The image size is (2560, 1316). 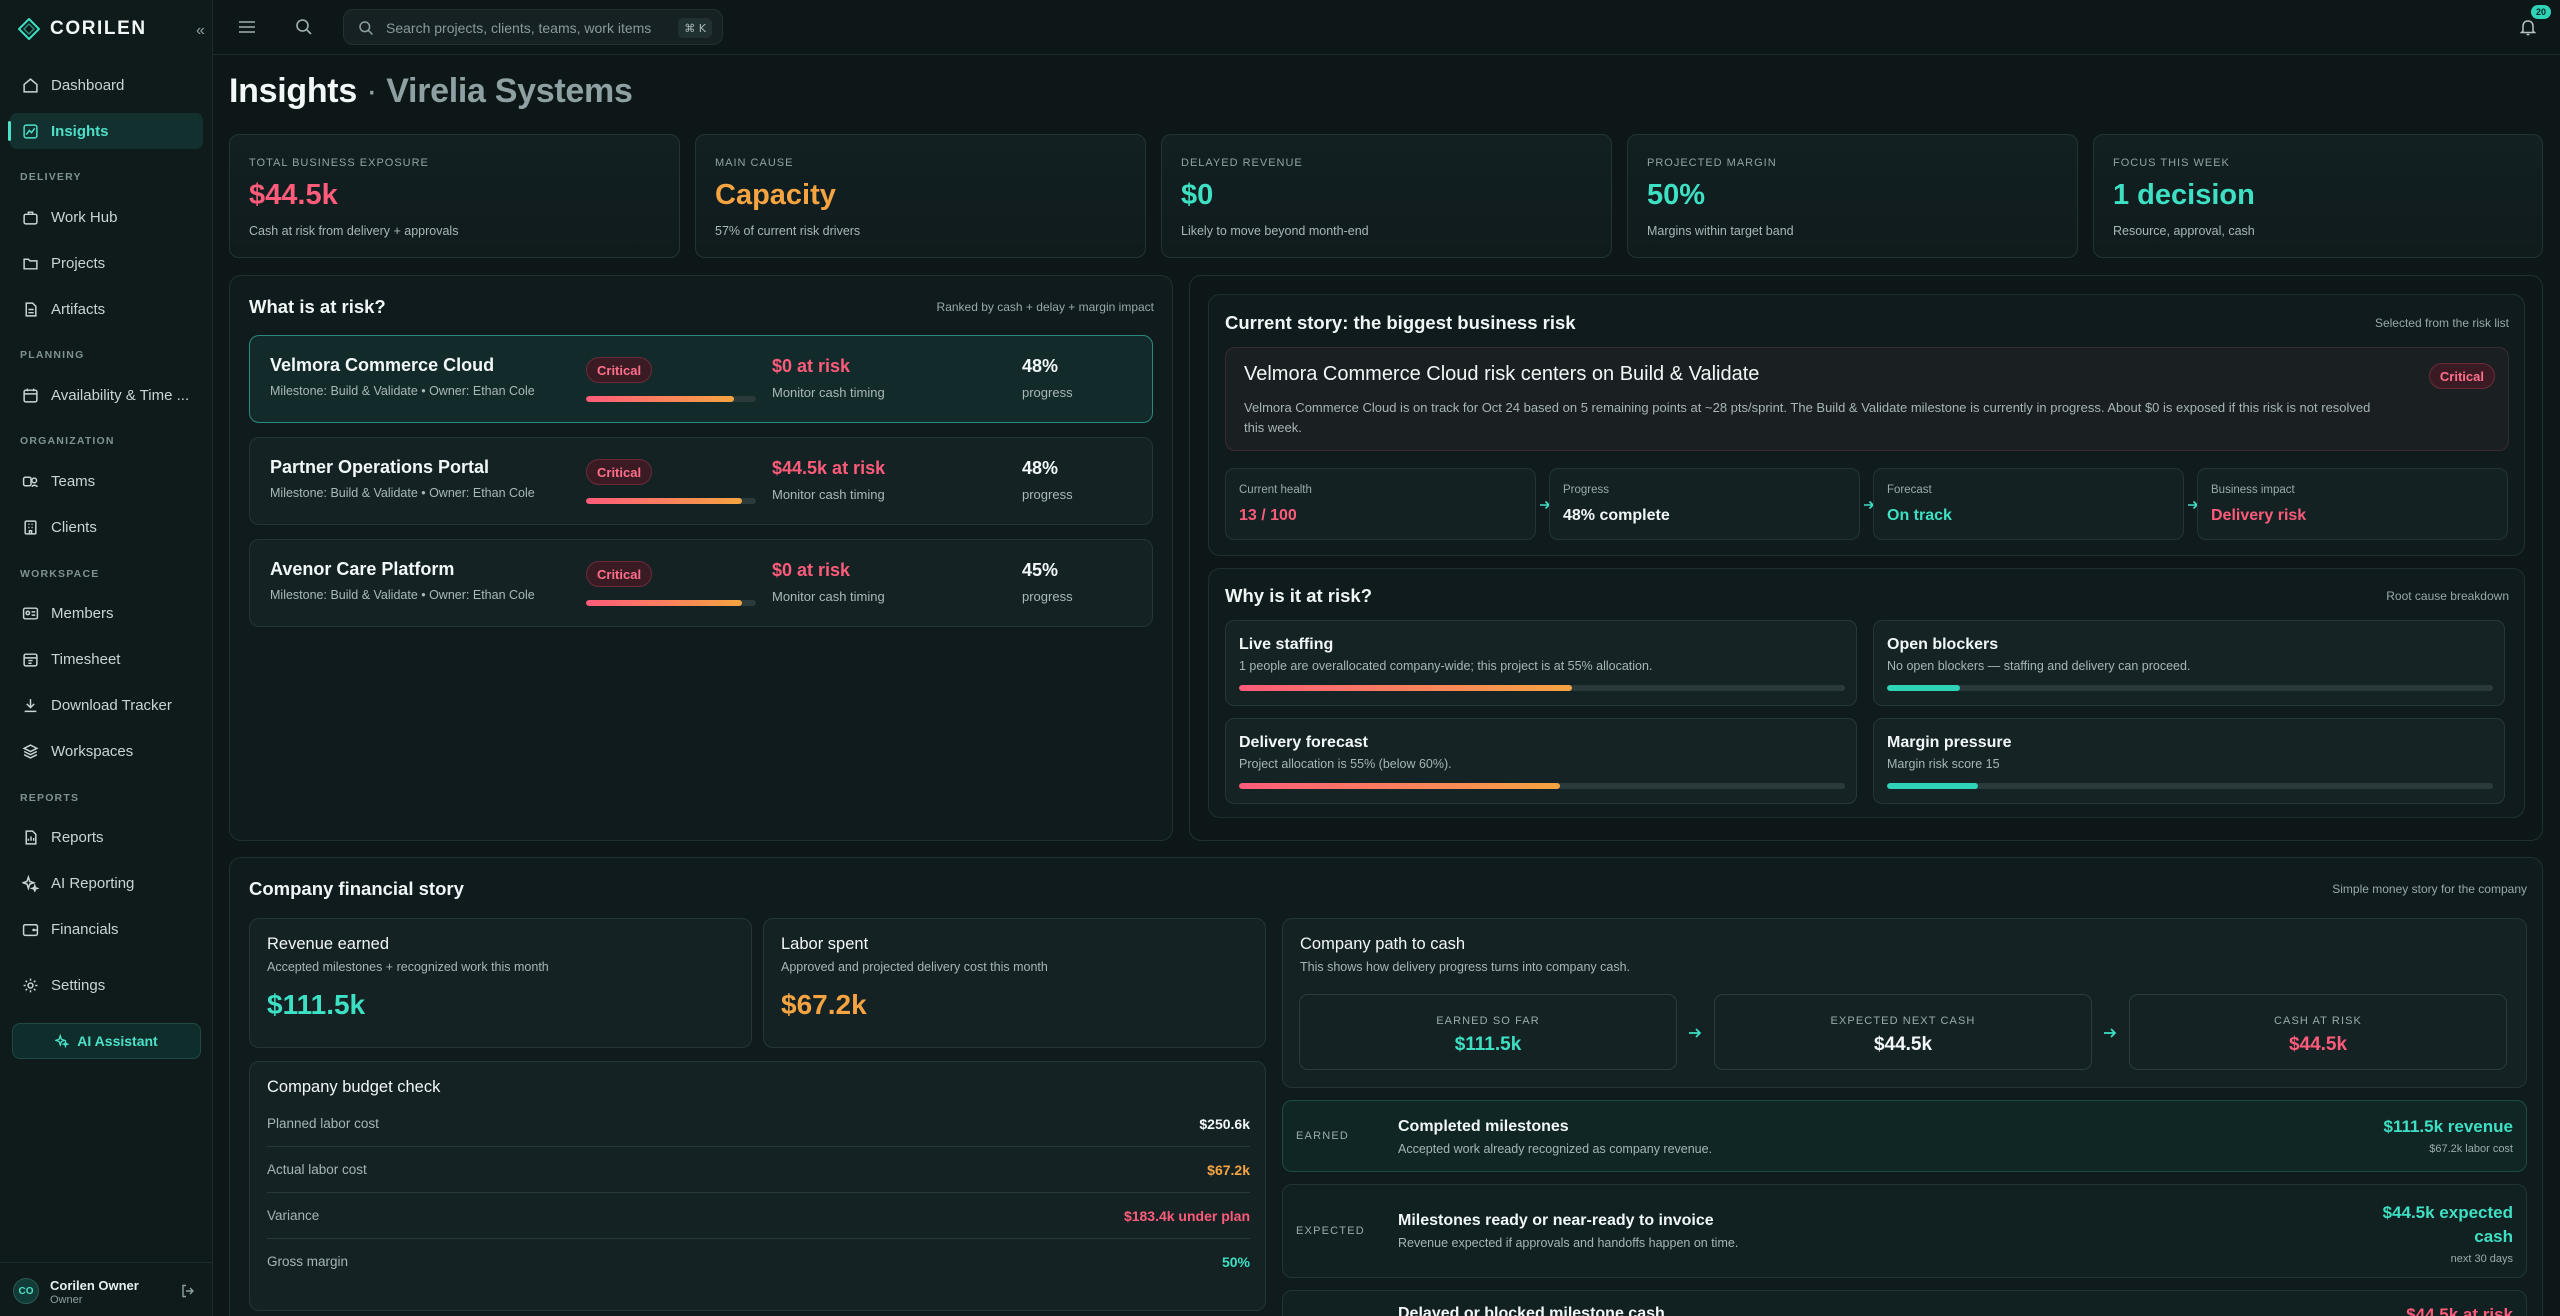 I want to click on user-profile: CO Corilen Owner Owner, so click(x=106, y=1289).